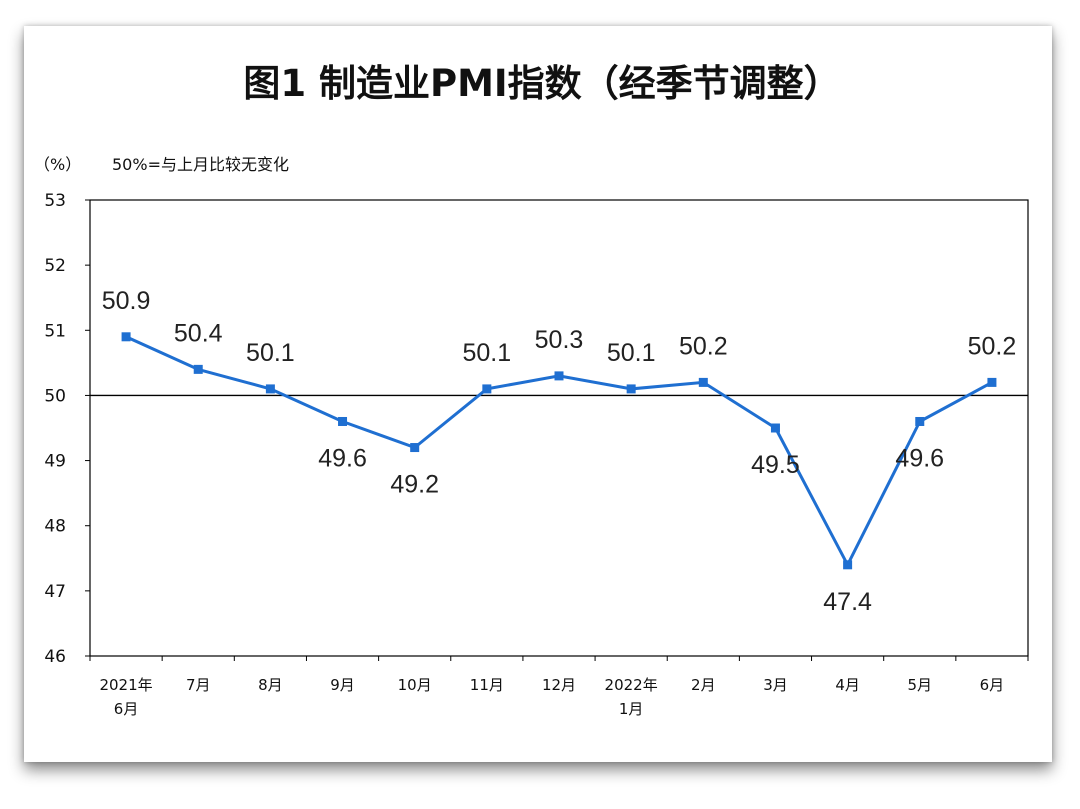 The width and height of the screenshot is (1080, 809). I want to click on chart-title: 图1 制造业PMI指数（经季节调整）, so click(541, 83).